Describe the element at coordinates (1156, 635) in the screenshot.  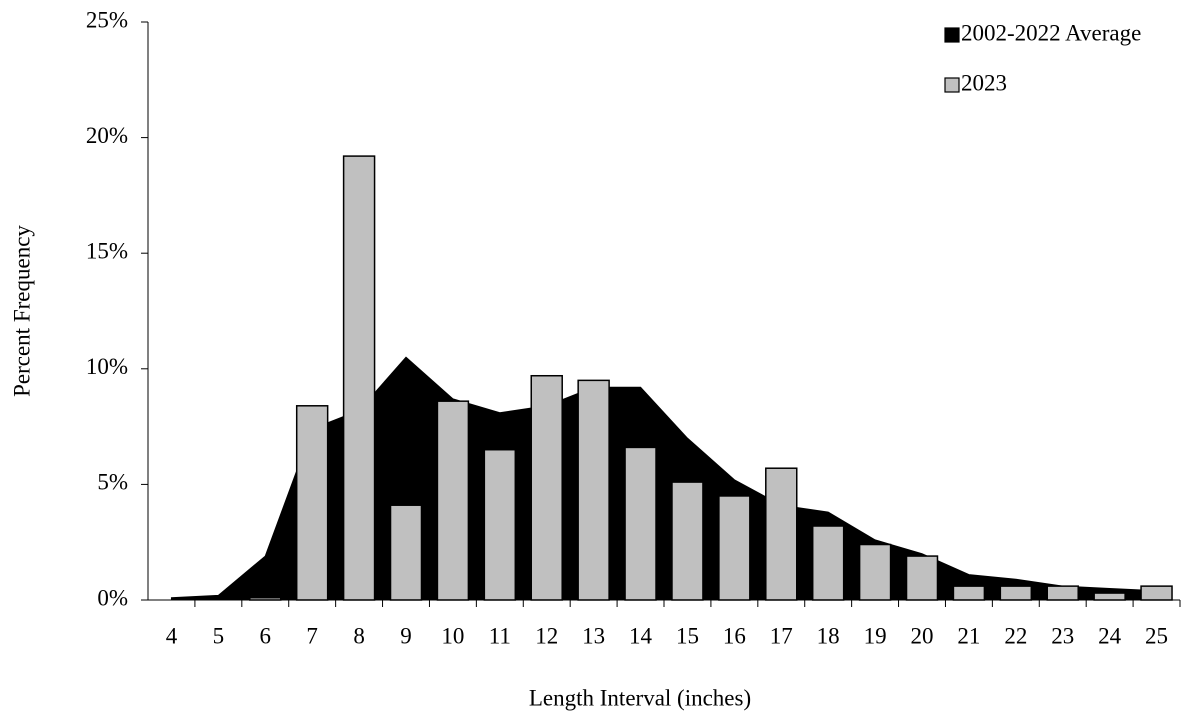
I see `x-tick-label: 25` at that location.